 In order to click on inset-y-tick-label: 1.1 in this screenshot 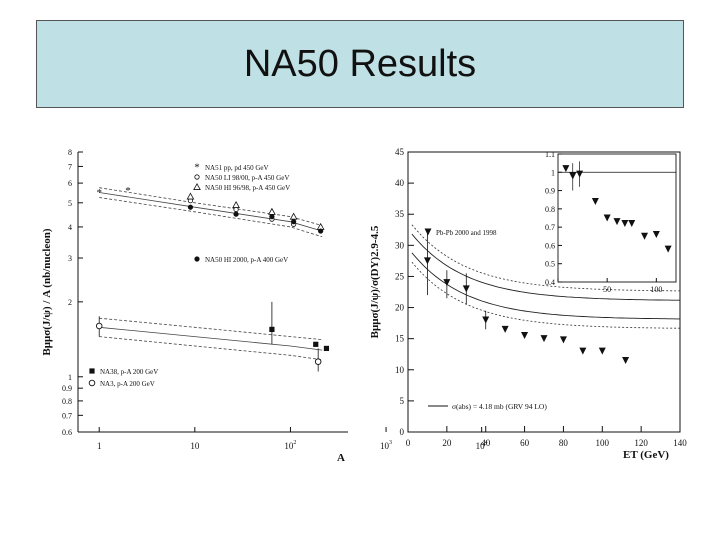, I will do `click(550, 154)`.